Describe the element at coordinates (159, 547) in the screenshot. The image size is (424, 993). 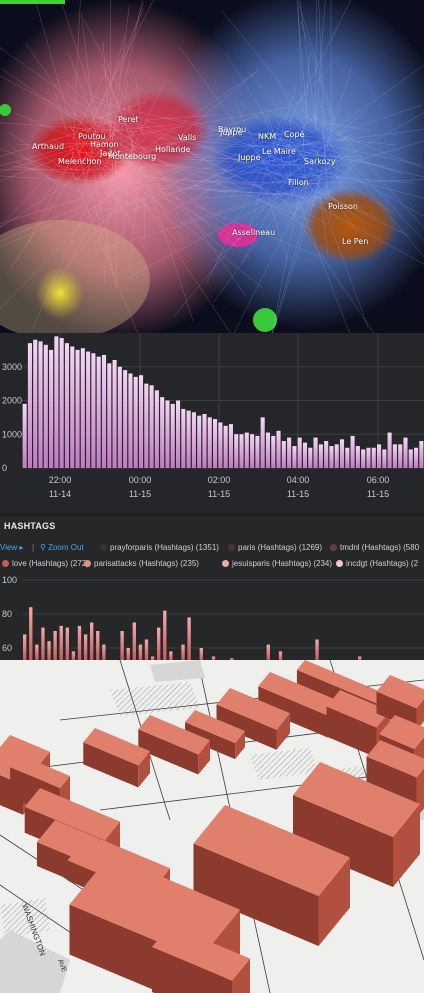
I see `hashtag-legend-item: prayforparis (Hashtags) (1351)` at that location.